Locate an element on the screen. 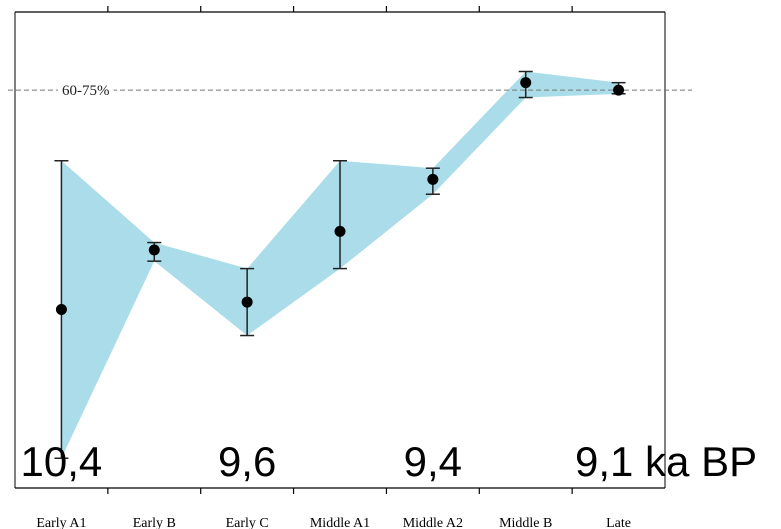 The width and height of the screenshot is (781, 529). x-tick-label: Middle A1 is located at coordinates (340, 522).